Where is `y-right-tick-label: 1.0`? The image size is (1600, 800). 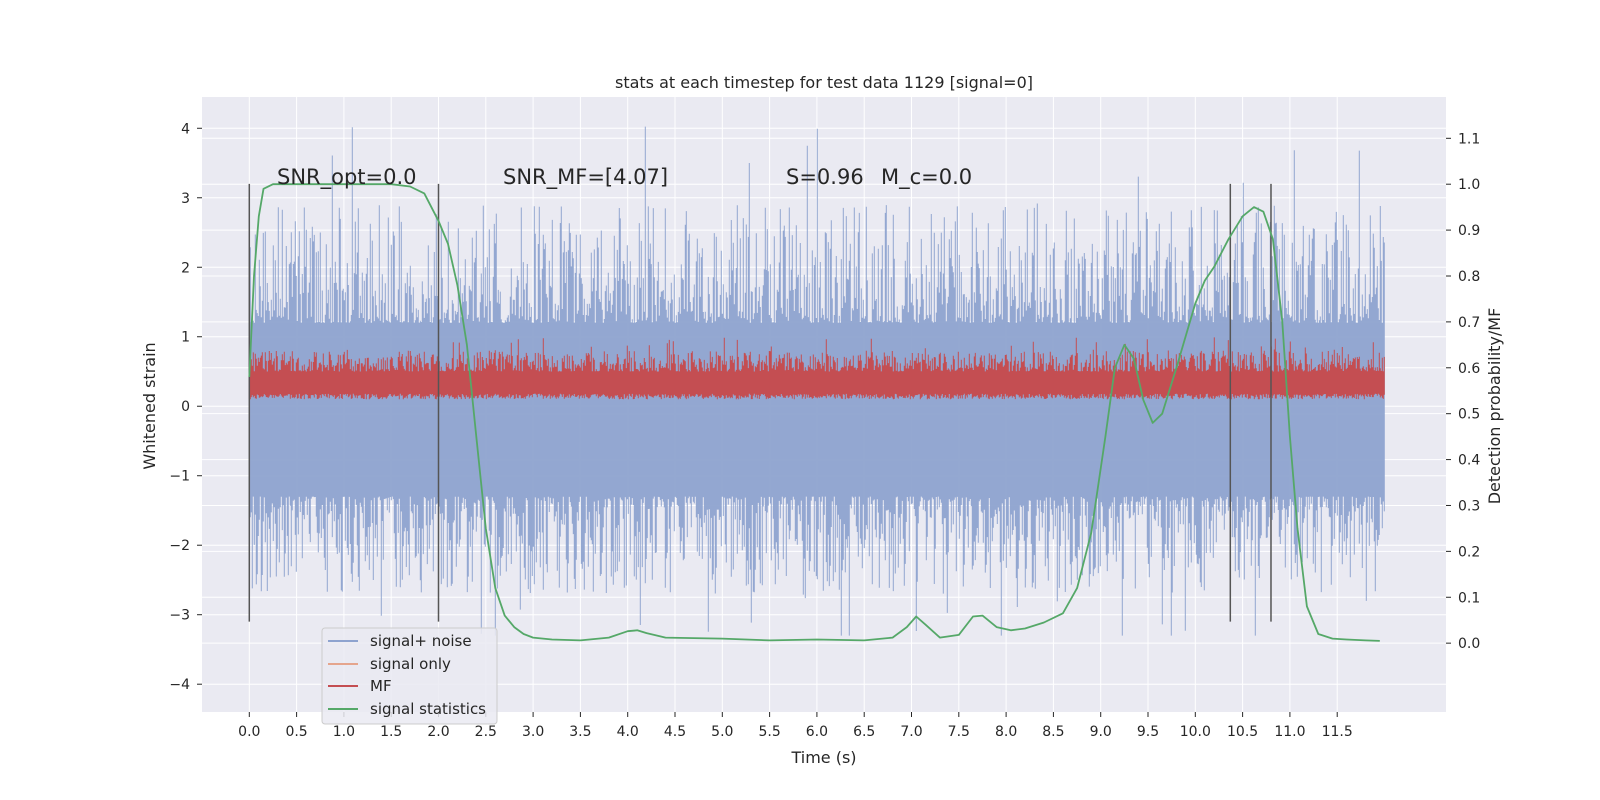
y-right-tick-label: 1.0 is located at coordinates (1469, 185).